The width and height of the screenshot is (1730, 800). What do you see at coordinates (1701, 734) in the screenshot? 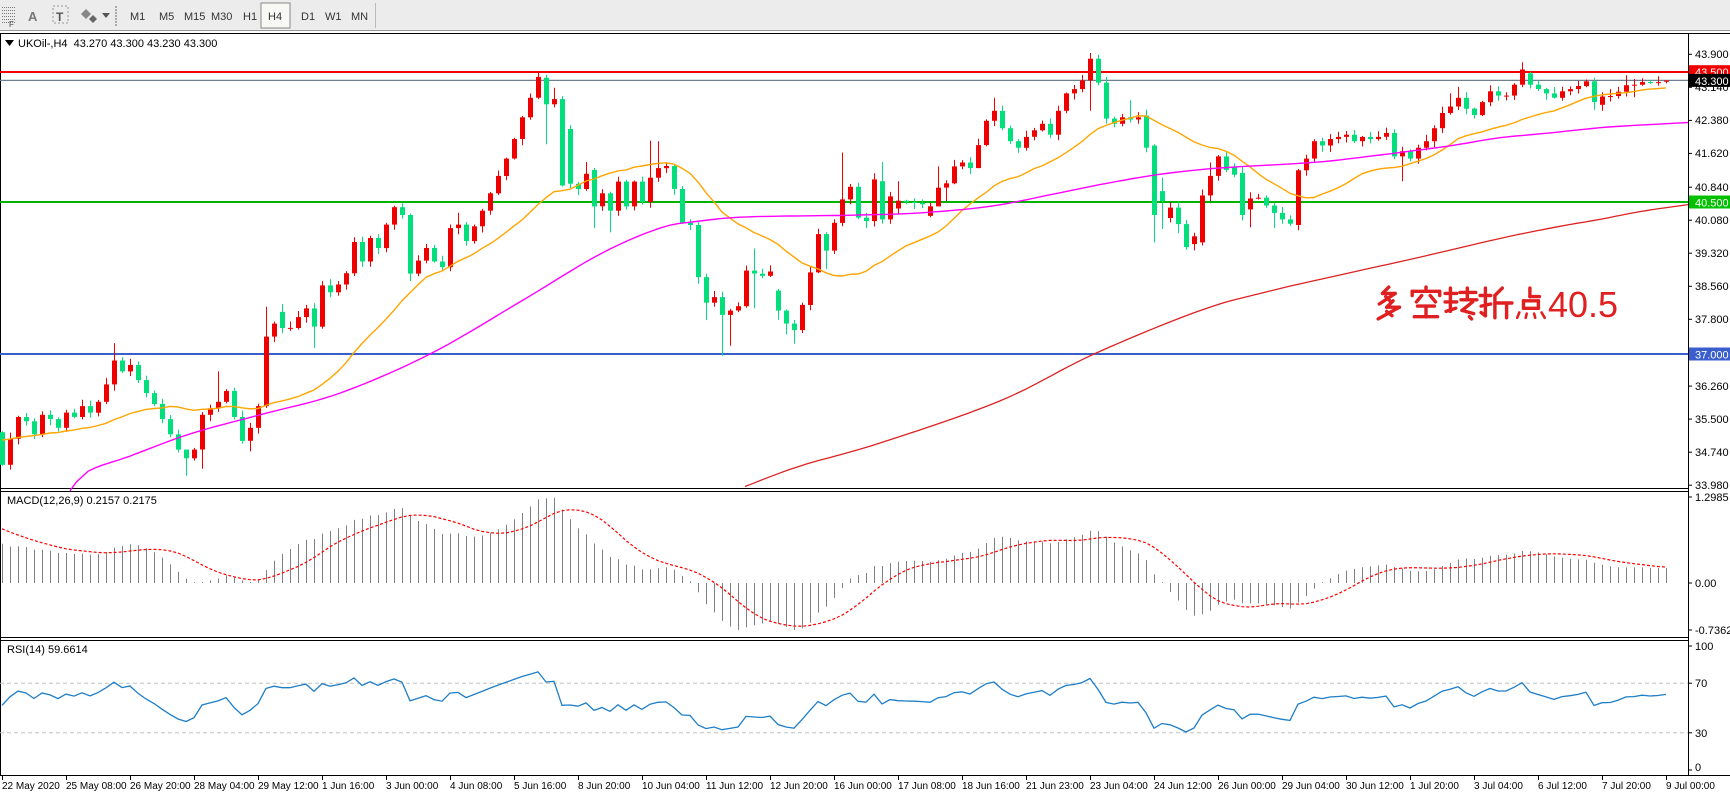
I see `svg-text: 30` at bounding box center [1701, 734].